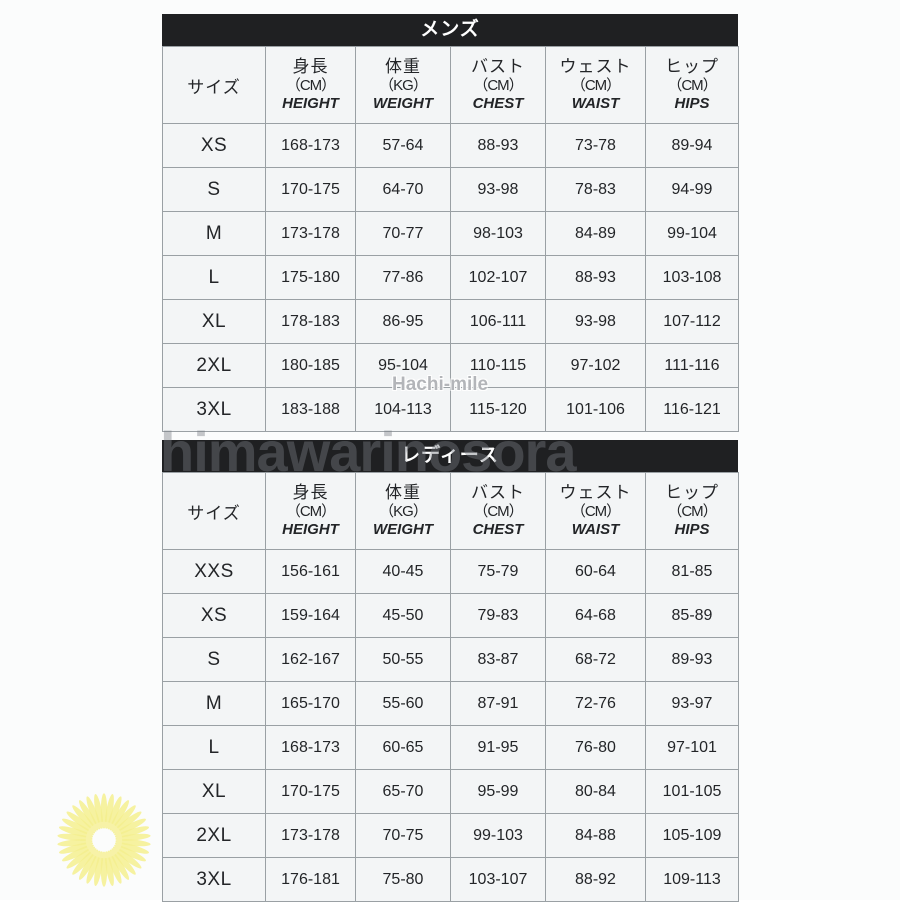 This screenshot has height=902, width=900. Describe the element at coordinates (310, 747) in the screenshot. I see `measurement-cell-height: 168-173` at that location.